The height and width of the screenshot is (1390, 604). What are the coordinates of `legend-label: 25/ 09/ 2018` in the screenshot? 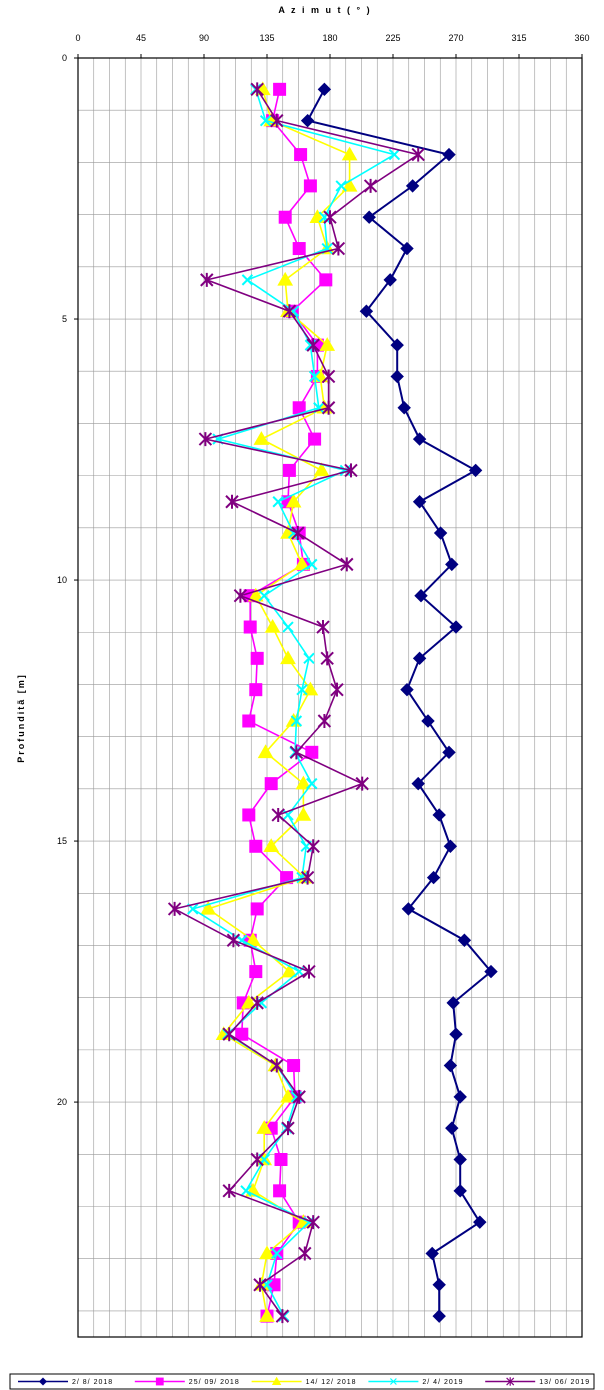 It's located at (214, 1382).